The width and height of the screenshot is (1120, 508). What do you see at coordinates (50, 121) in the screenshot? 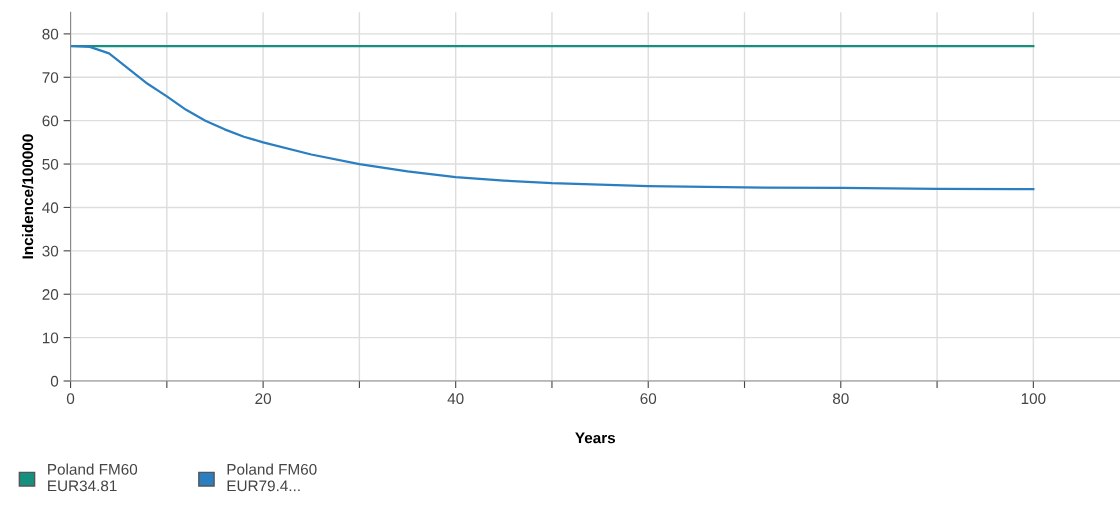
I see `y-tick-label: 60` at bounding box center [50, 121].